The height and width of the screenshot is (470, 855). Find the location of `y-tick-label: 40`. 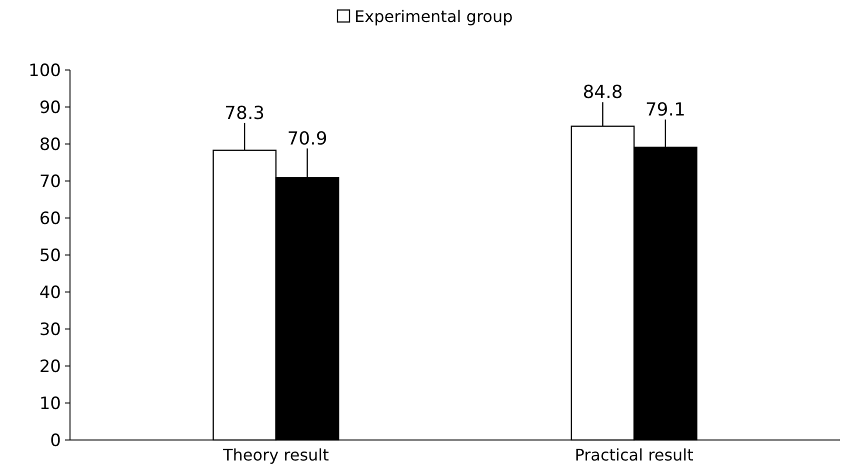

y-tick-label: 40 is located at coordinates (50, 292).